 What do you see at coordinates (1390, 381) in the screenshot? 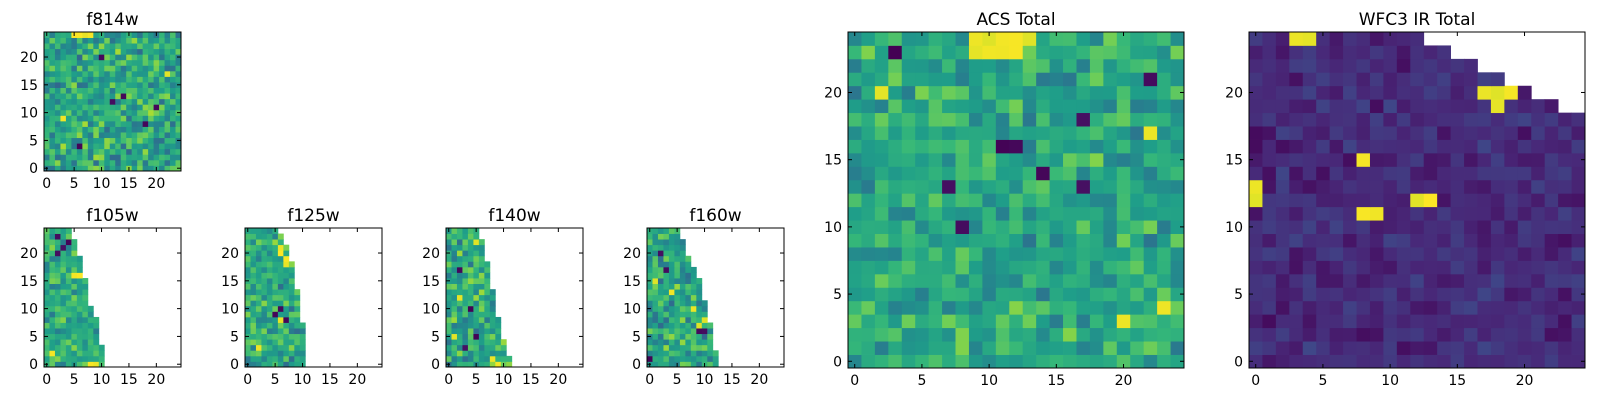
I see `x-tick-label: 10` at bounding box center [1390, 381].